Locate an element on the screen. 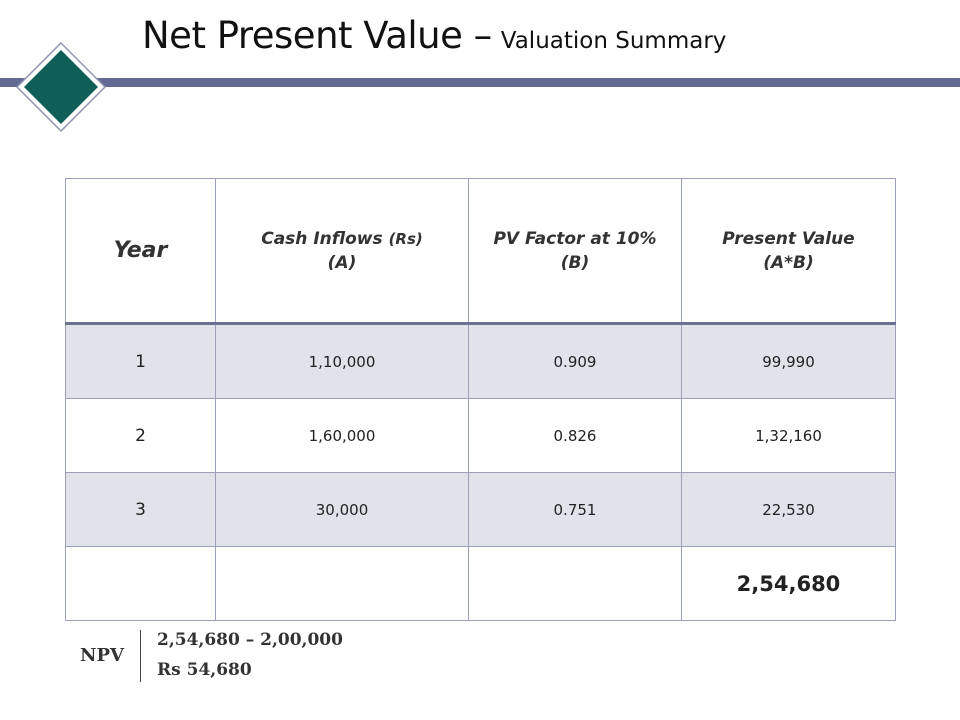 Image resolution: width=960 pixels, height=720 pixels. cell-cash-inflow: 30,000 is located at coordinates (342, 509).